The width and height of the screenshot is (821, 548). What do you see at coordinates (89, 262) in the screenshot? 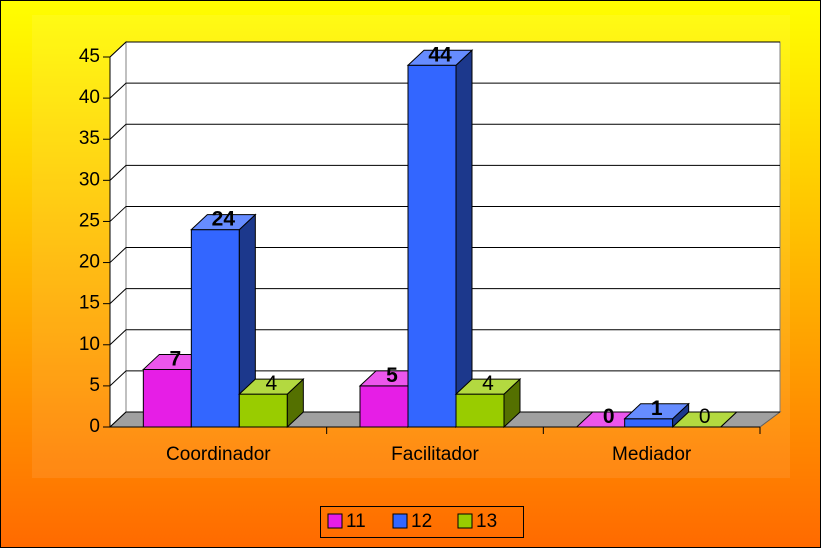
I see `y-tick-label: 20` at bounding box center [89, 262].